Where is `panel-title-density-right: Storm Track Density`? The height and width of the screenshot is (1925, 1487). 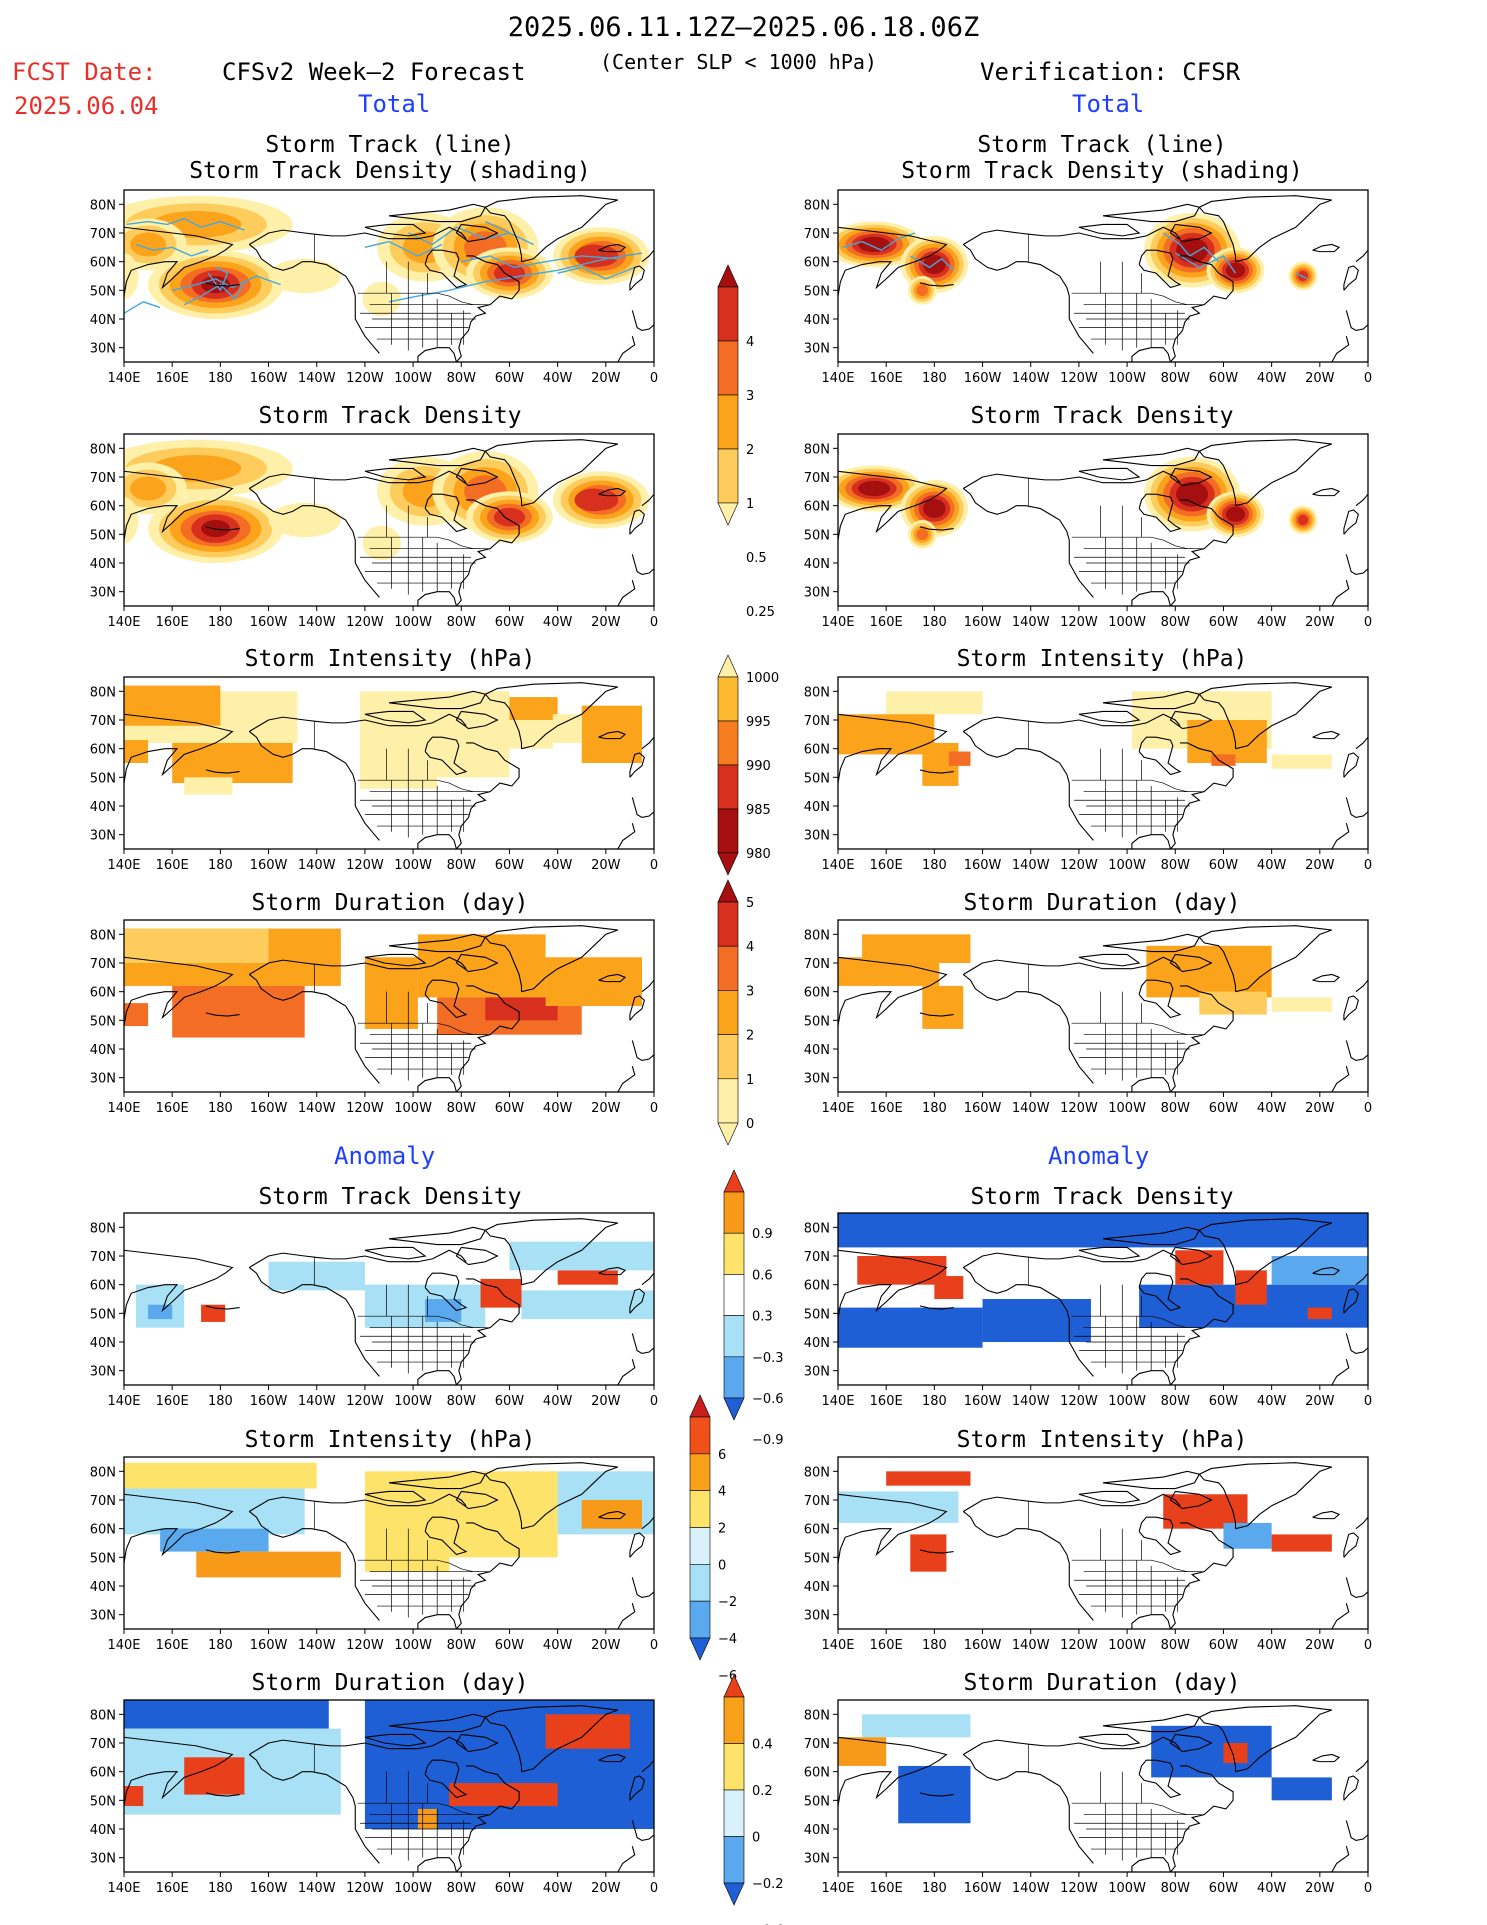 panel-title-density-right: Storm Track Density is located at coordinates (1102, 416).